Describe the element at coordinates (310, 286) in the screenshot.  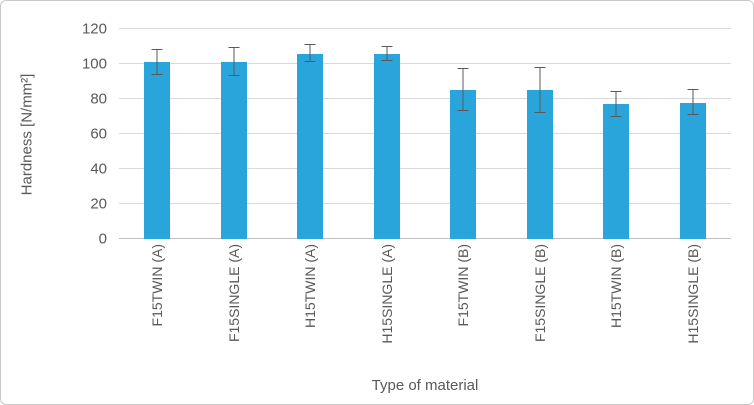
I see `x-tick-label: H15TWIN (A)` at that location.